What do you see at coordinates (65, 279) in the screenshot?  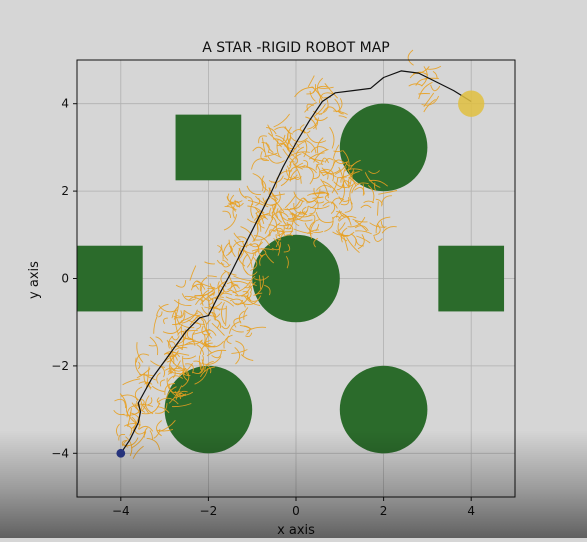 I see `y-tick-label: 0` at bounding box center [65, 279].